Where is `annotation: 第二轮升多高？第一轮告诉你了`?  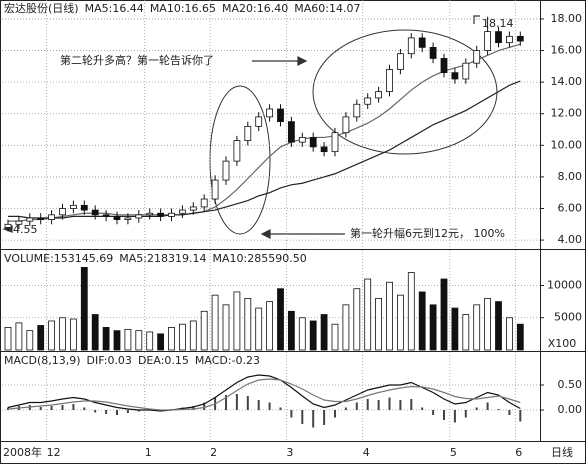 annotation: 第二轮升多高？第一轮告诉你了 is located at coordinates (137, 60).